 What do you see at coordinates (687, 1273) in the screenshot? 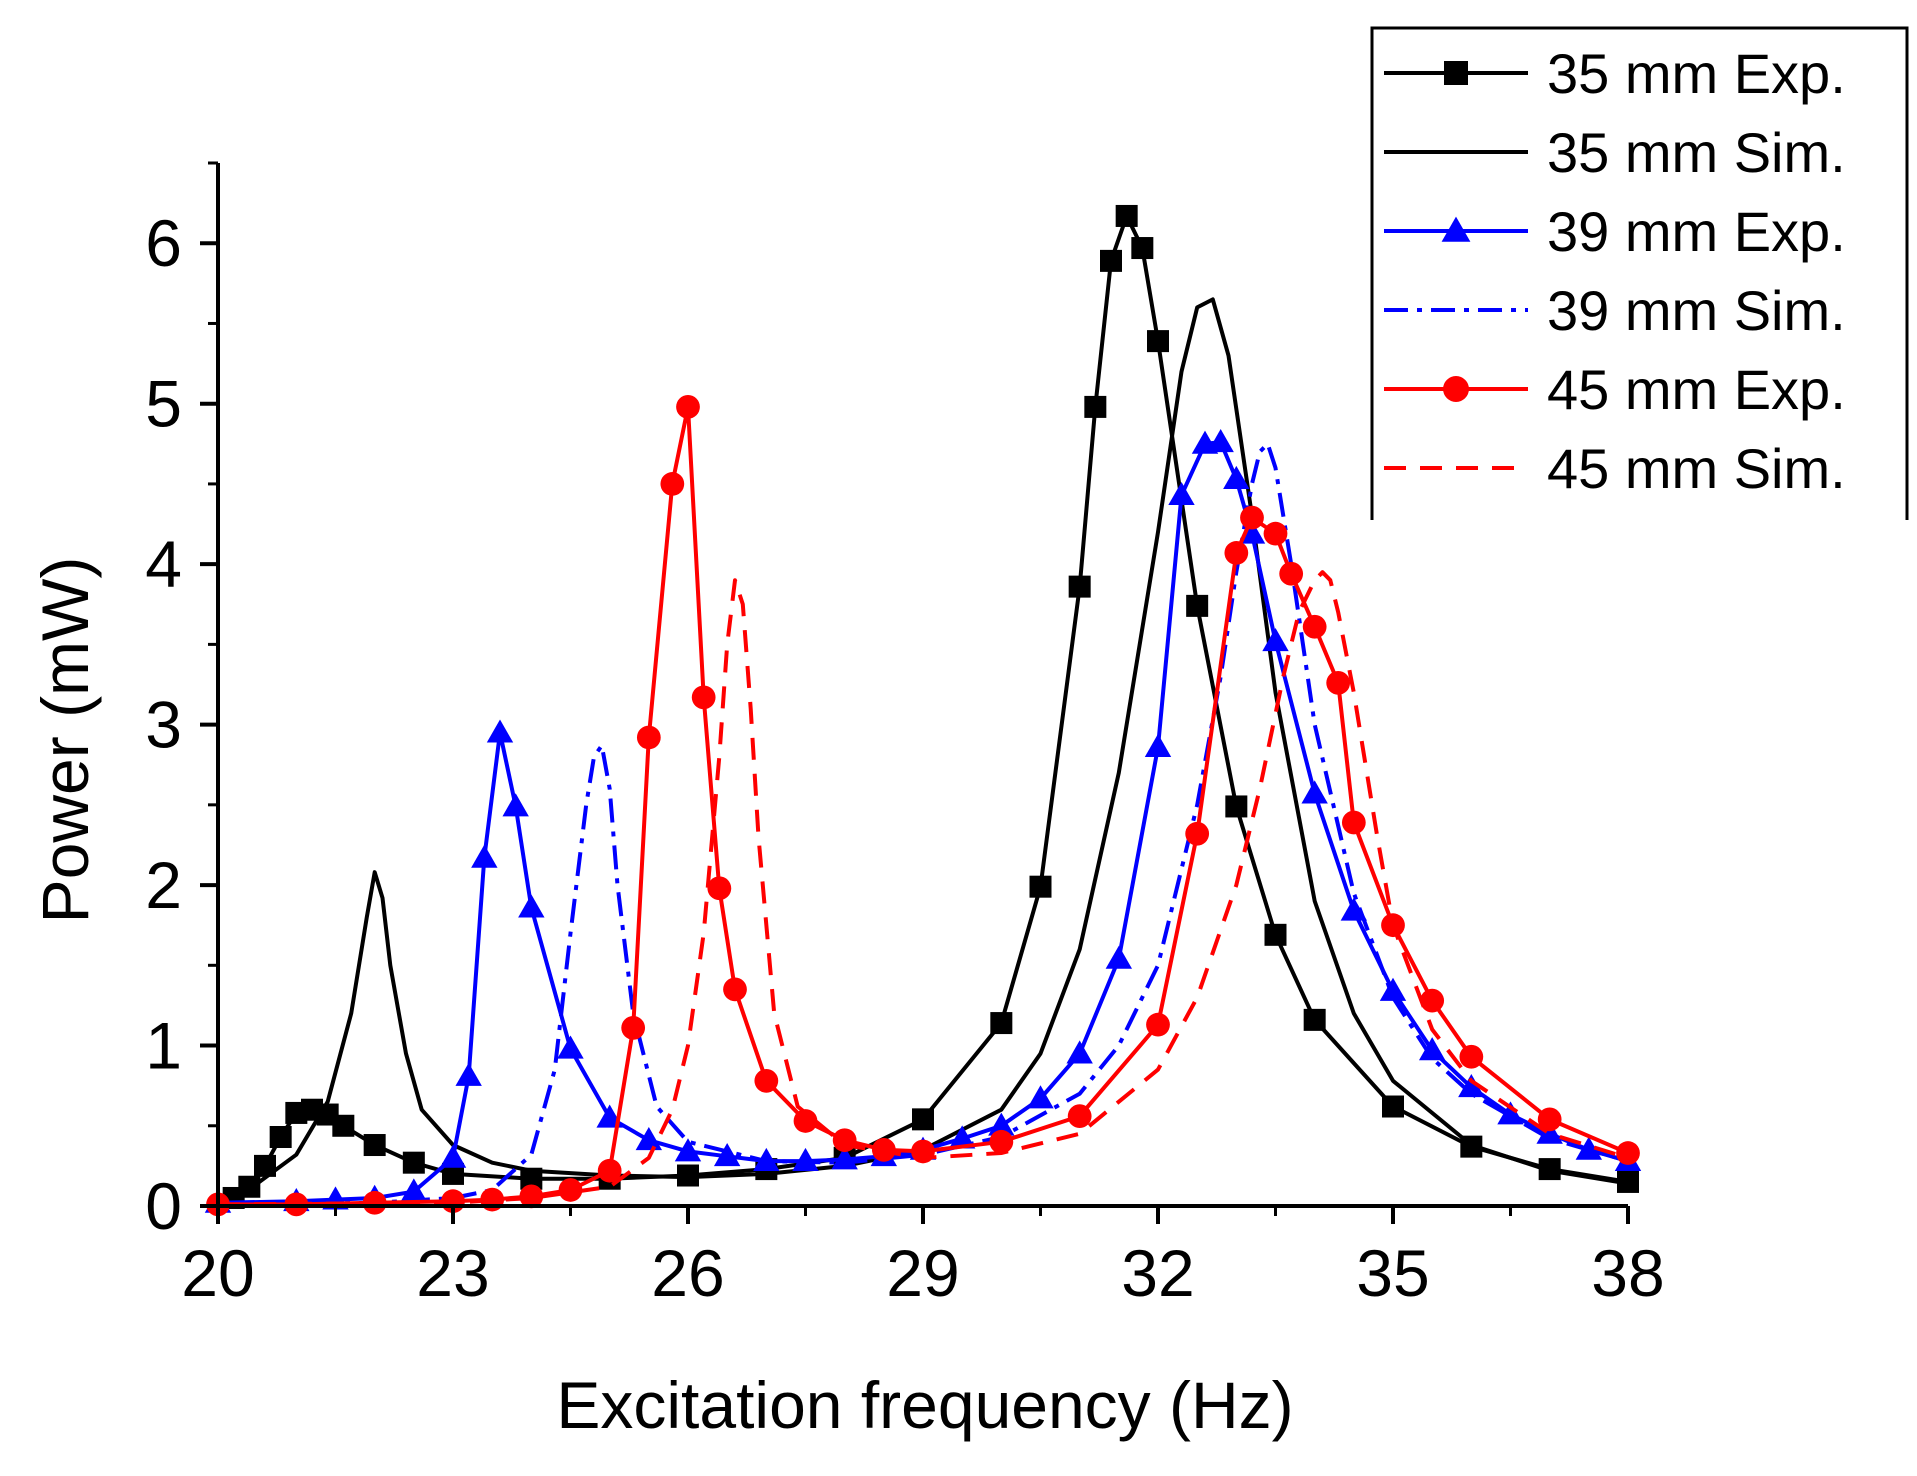
I see `x-tick-label: 26` at bounding box center [687, 1273].